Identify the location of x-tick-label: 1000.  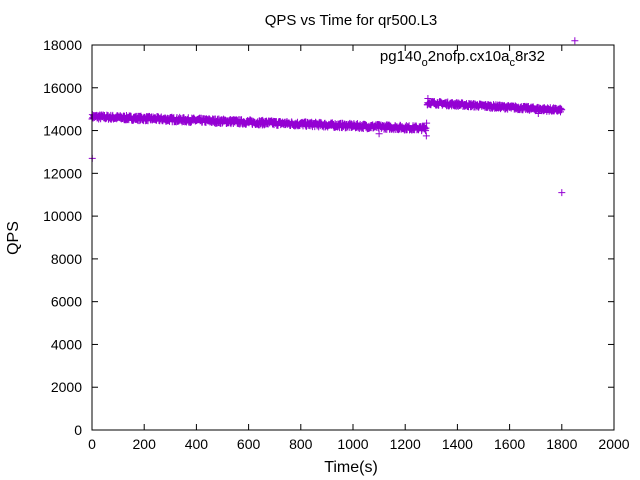
(352, 444).